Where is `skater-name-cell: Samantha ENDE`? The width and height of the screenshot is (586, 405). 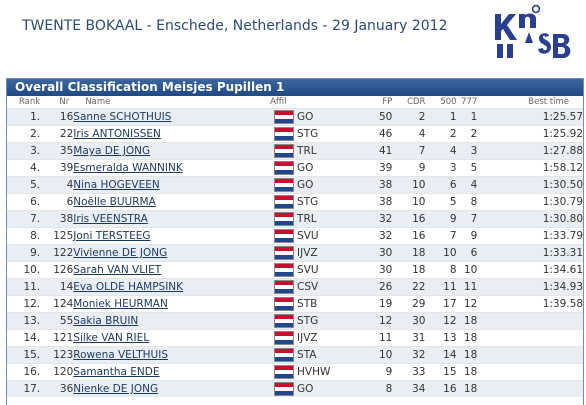
skater-name-cell: Samantha ENDE is located at coordinates (172, 372).